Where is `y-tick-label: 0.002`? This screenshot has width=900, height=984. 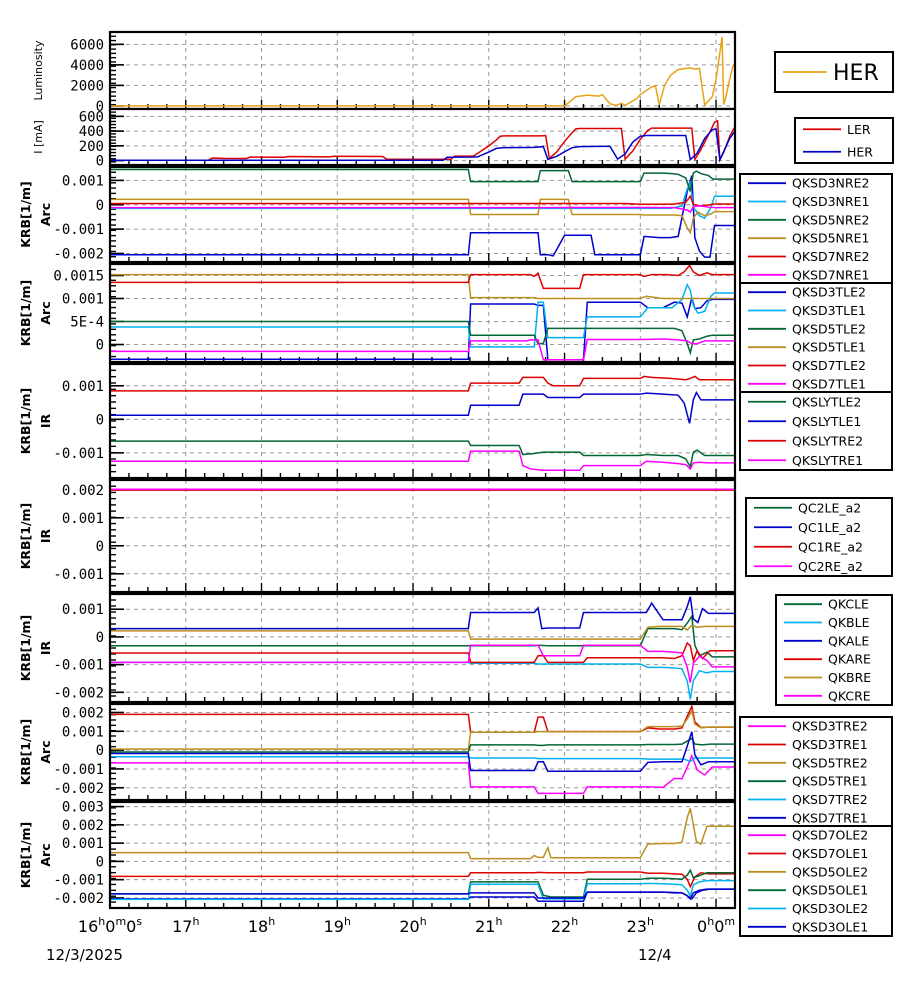
y-tick-label: 0.002 is located at coordinates (83, 491).